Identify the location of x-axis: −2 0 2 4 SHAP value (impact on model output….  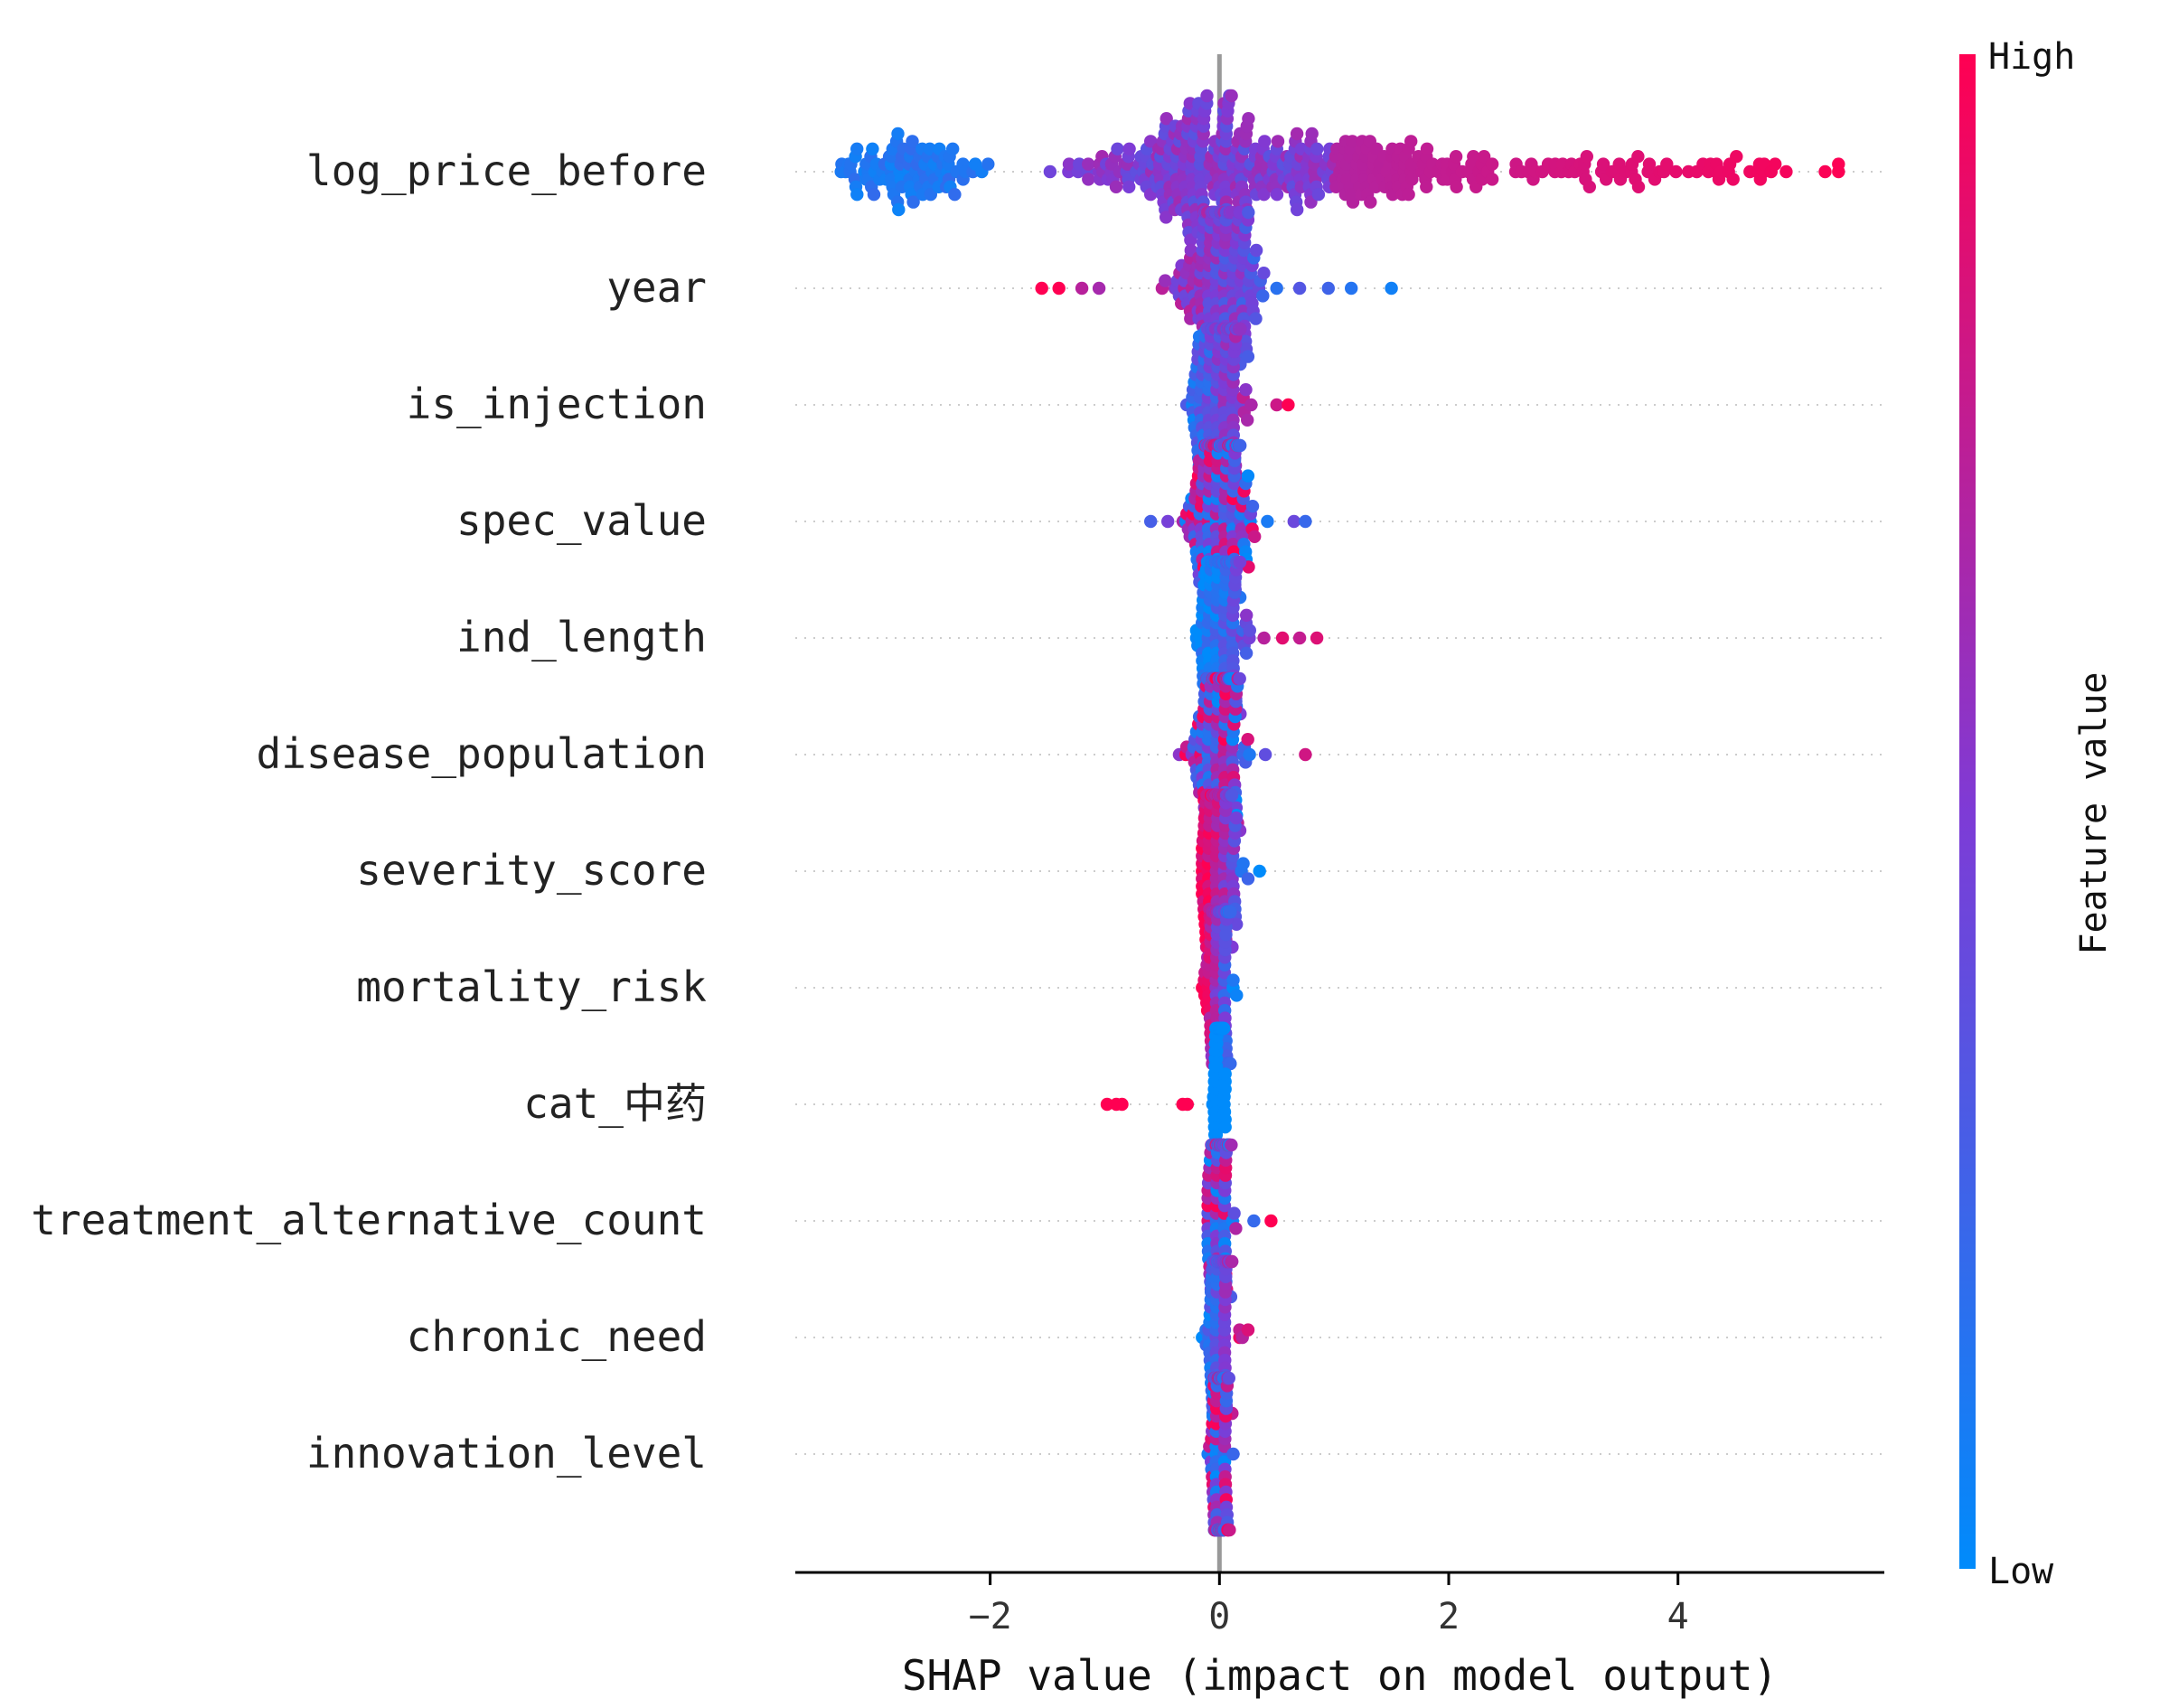
(1339, 1635).